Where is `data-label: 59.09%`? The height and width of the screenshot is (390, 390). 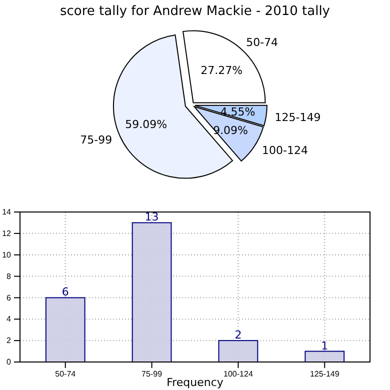
data-label: 59.09% is located at coordinates (146, 125).